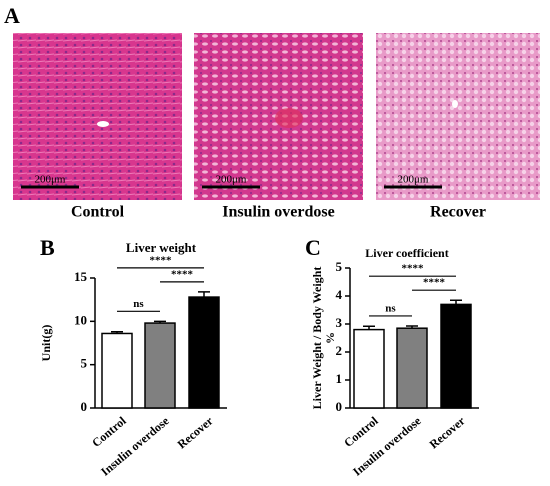 This screenshot has height=486, width=550. What do you see at coordinates (98, 212) in the screenshot?
I see `image-caption: Control` at bounding box center [98, 212].